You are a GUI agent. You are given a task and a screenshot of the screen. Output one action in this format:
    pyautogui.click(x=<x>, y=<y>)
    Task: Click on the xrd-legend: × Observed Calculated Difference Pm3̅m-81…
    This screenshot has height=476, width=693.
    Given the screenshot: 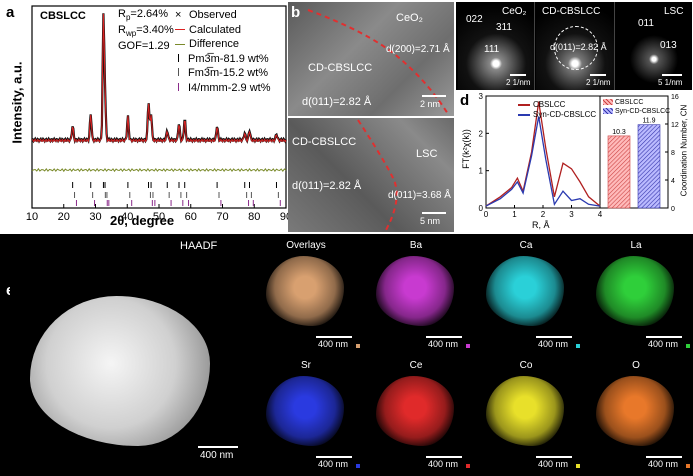 What is the action you would take?
    pyautogui.click(x=223, y=51)
    